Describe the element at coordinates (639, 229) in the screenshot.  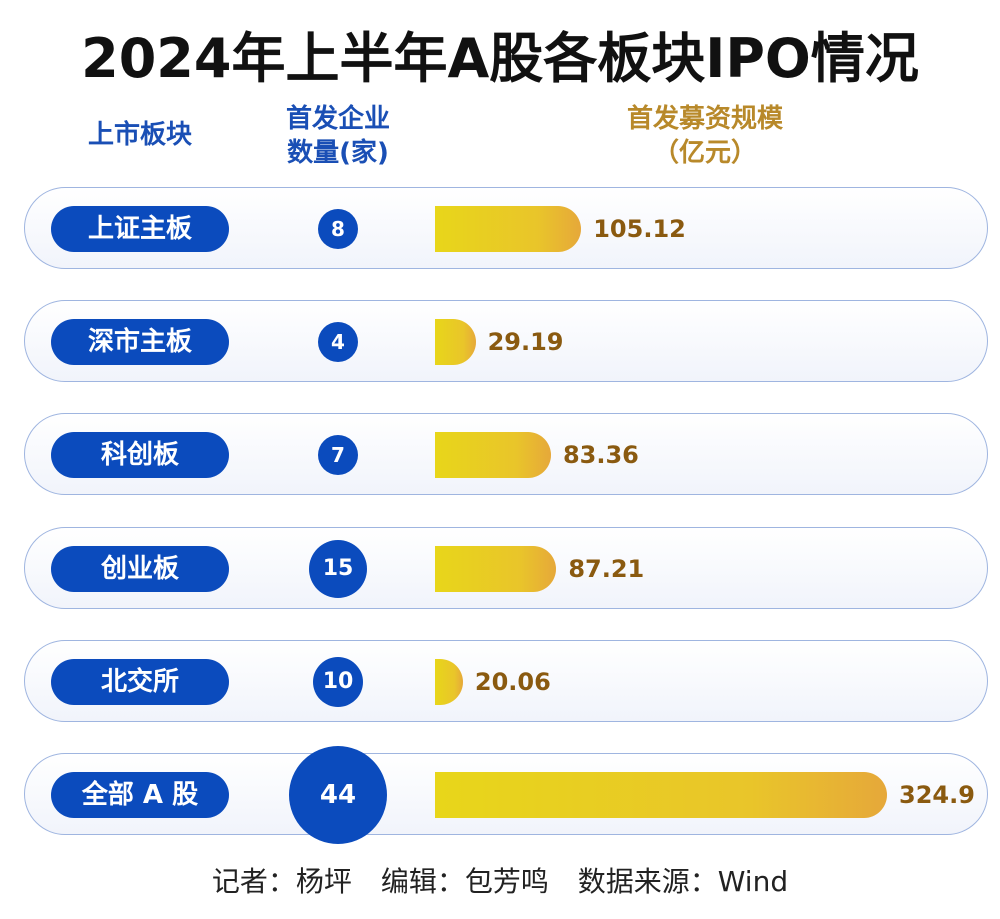
I see `amount-value-label: 105.12` at that location.